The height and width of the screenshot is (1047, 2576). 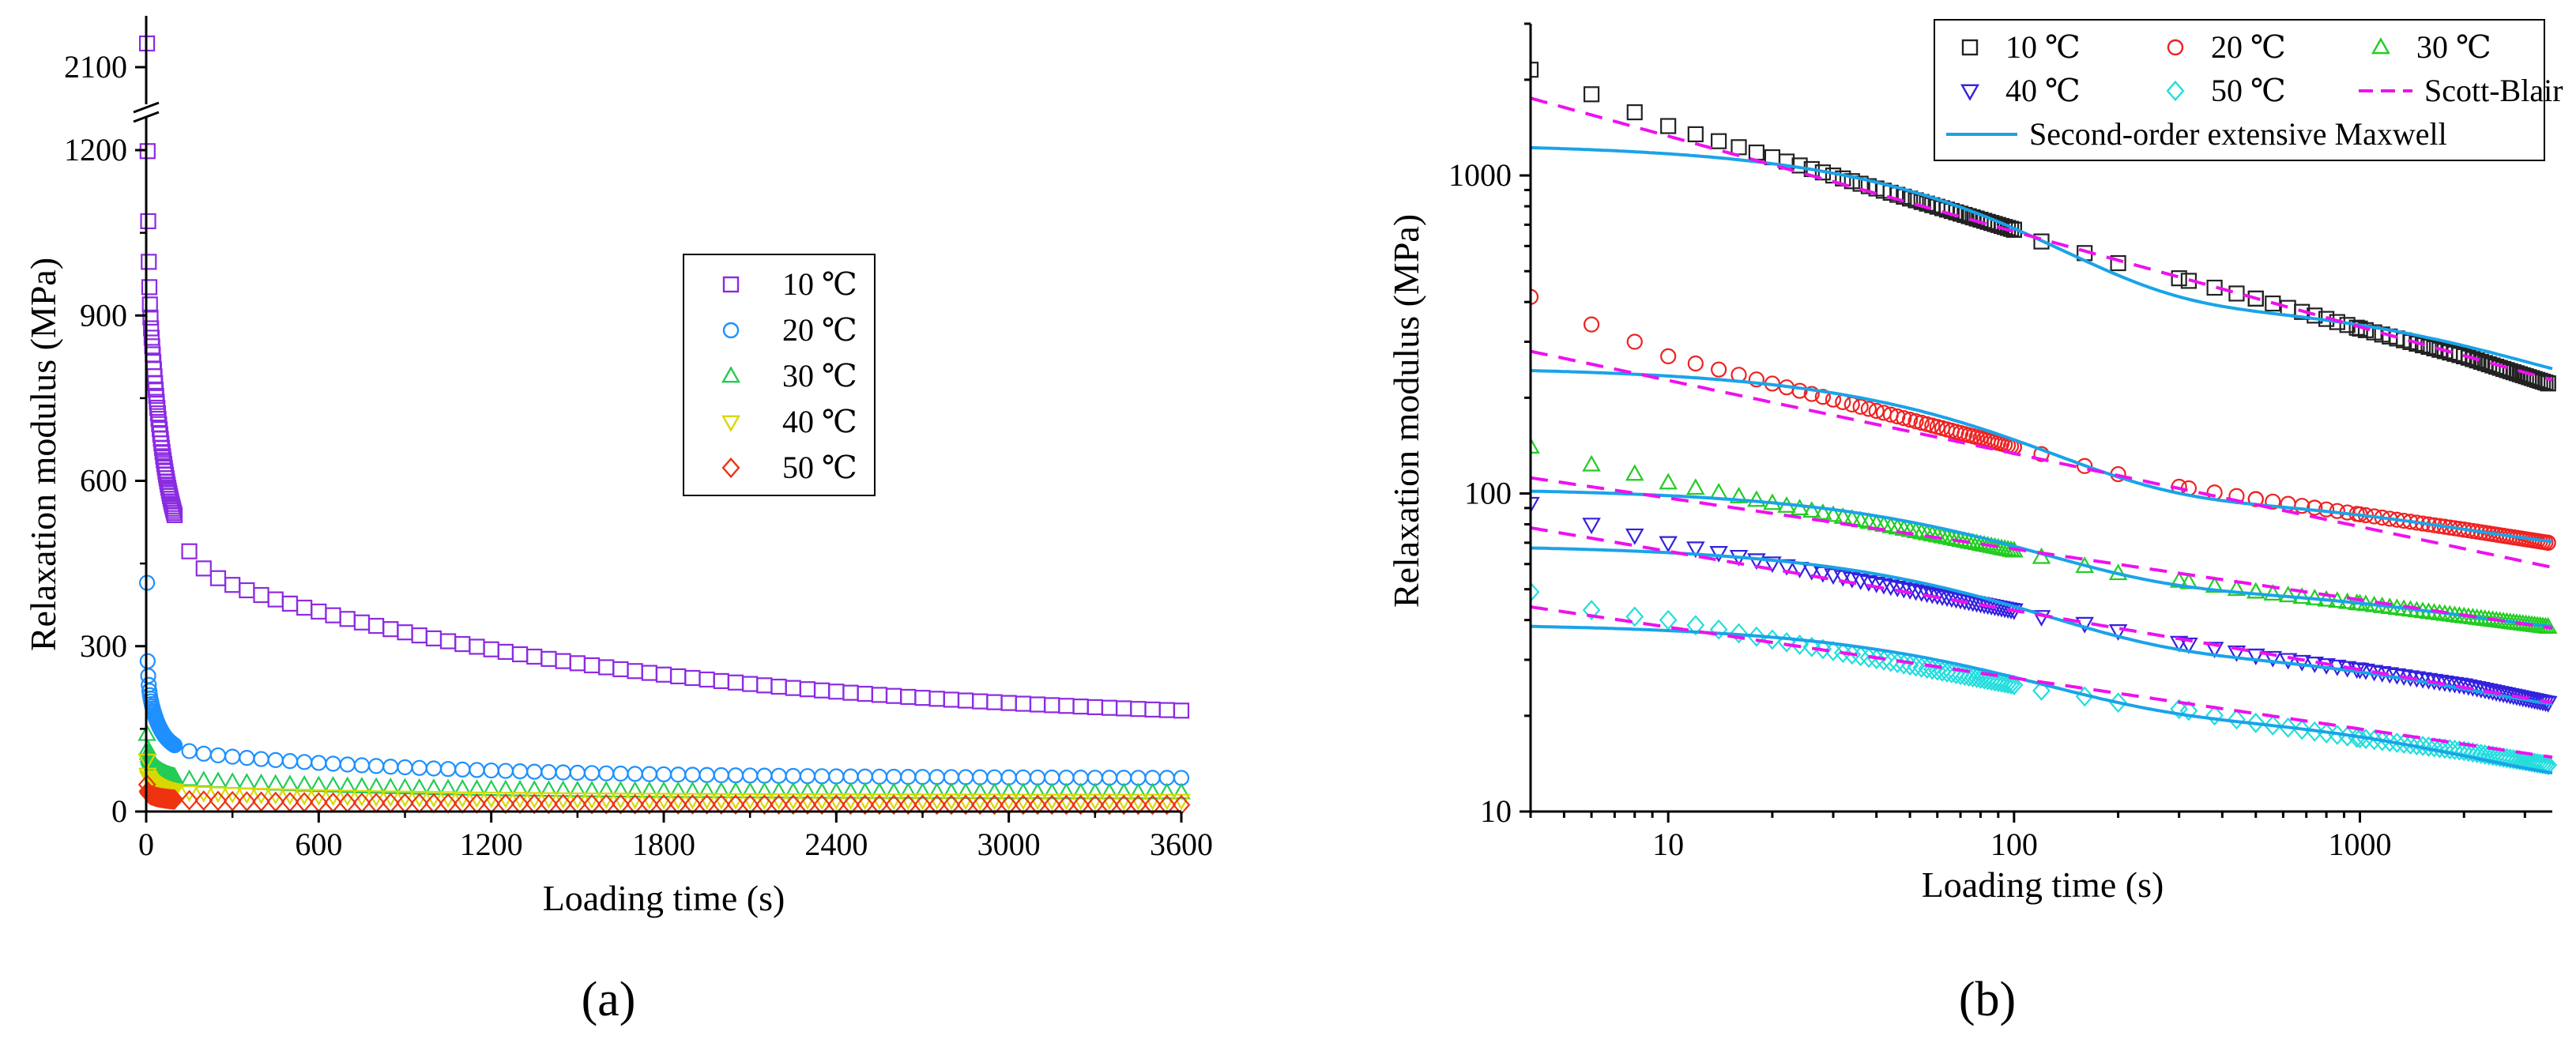 What do you see at coordinates (1668, 844) in the screenshot?
I see `panel-b-x-tick-label: 10` at bounding box center [1668, 844].